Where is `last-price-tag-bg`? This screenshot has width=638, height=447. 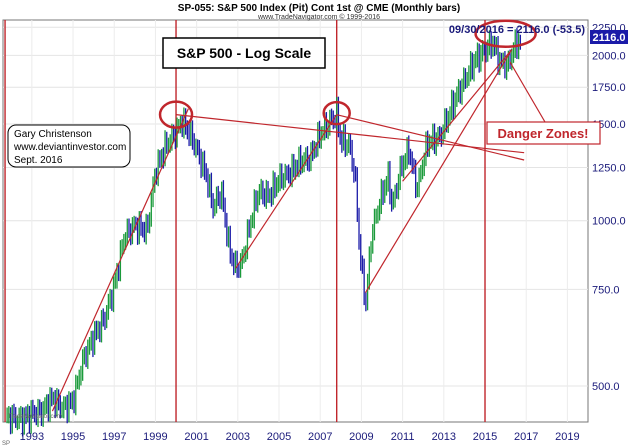 last-price-tag-bg is located at coordinates (609, 37).